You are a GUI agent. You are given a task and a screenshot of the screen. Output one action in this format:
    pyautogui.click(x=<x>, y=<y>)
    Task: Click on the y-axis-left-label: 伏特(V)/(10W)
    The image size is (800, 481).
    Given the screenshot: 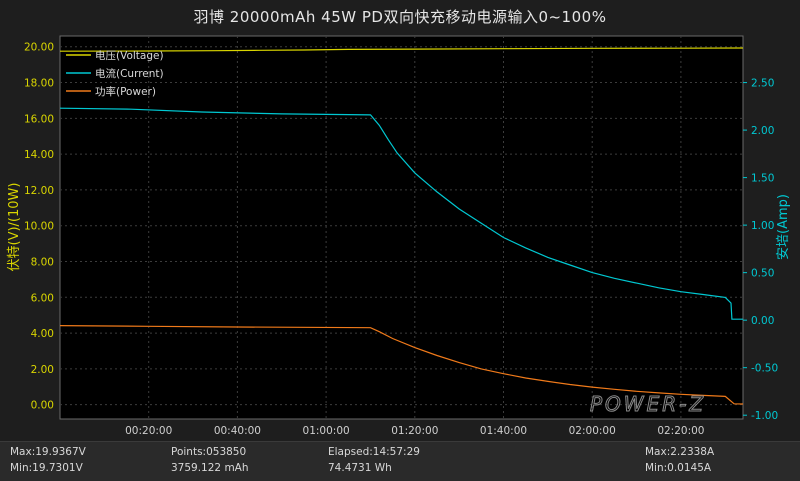 What is the action you would take?
    pyautogui.click(x=14, y=227)
    